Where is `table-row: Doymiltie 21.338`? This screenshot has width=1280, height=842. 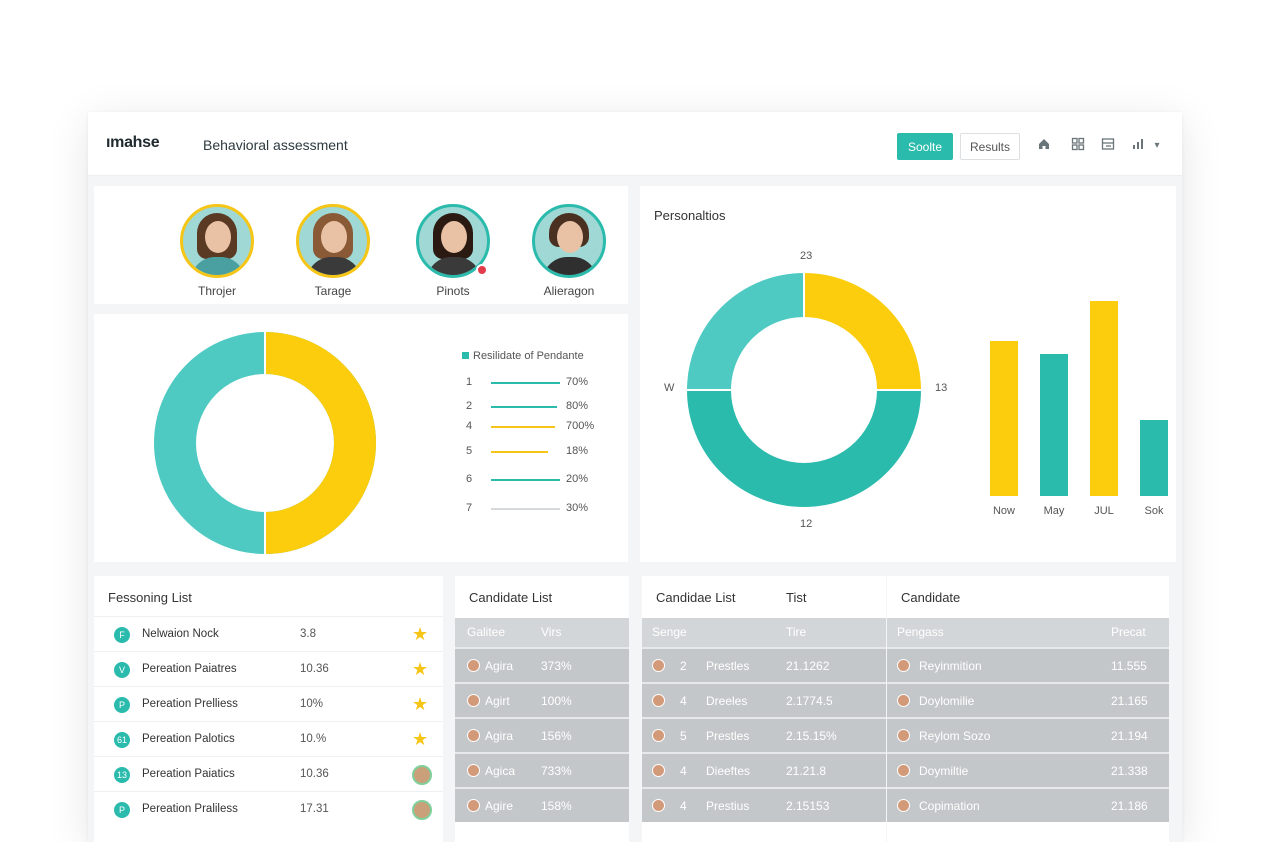
table-row: Doymiltie 21.338 is located at coordinates (1028, 769).